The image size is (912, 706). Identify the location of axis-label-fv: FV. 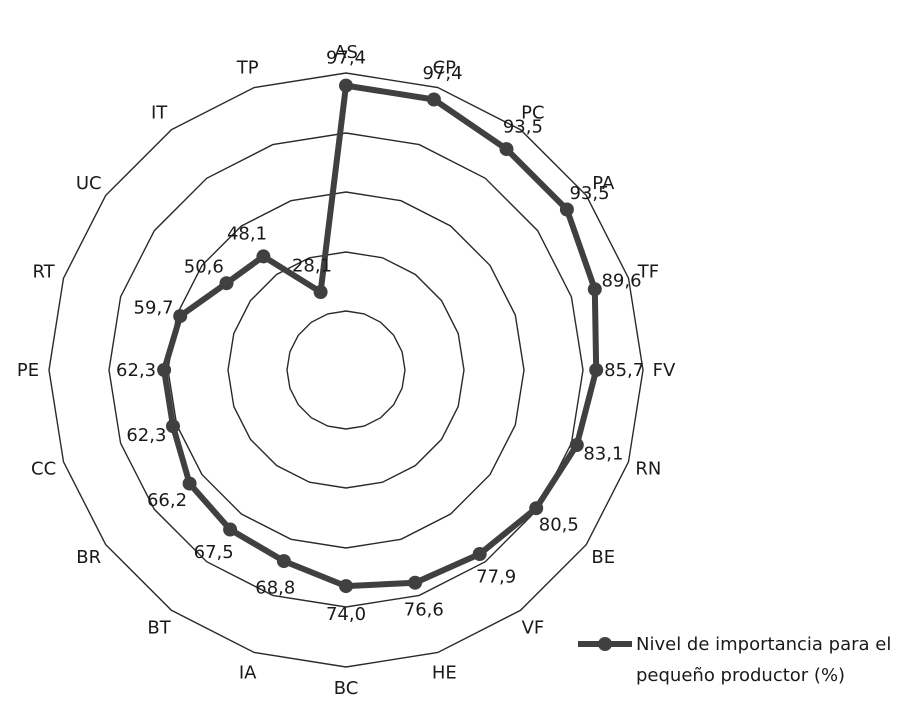
(664, 370).